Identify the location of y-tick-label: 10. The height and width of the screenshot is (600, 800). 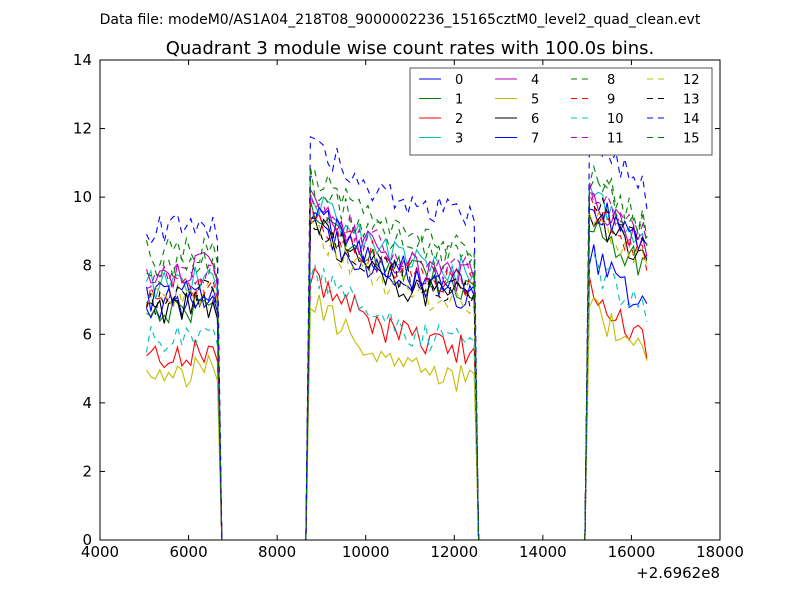
(82, 197).